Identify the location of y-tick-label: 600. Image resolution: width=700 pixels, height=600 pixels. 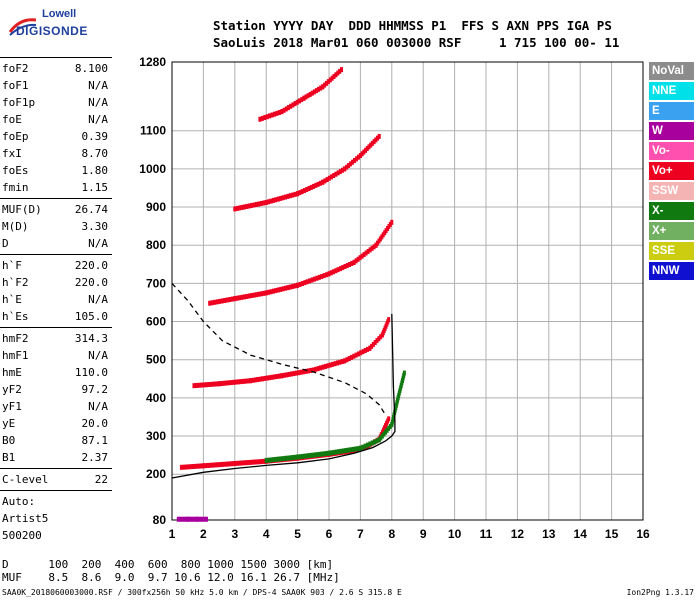
(156, 322).